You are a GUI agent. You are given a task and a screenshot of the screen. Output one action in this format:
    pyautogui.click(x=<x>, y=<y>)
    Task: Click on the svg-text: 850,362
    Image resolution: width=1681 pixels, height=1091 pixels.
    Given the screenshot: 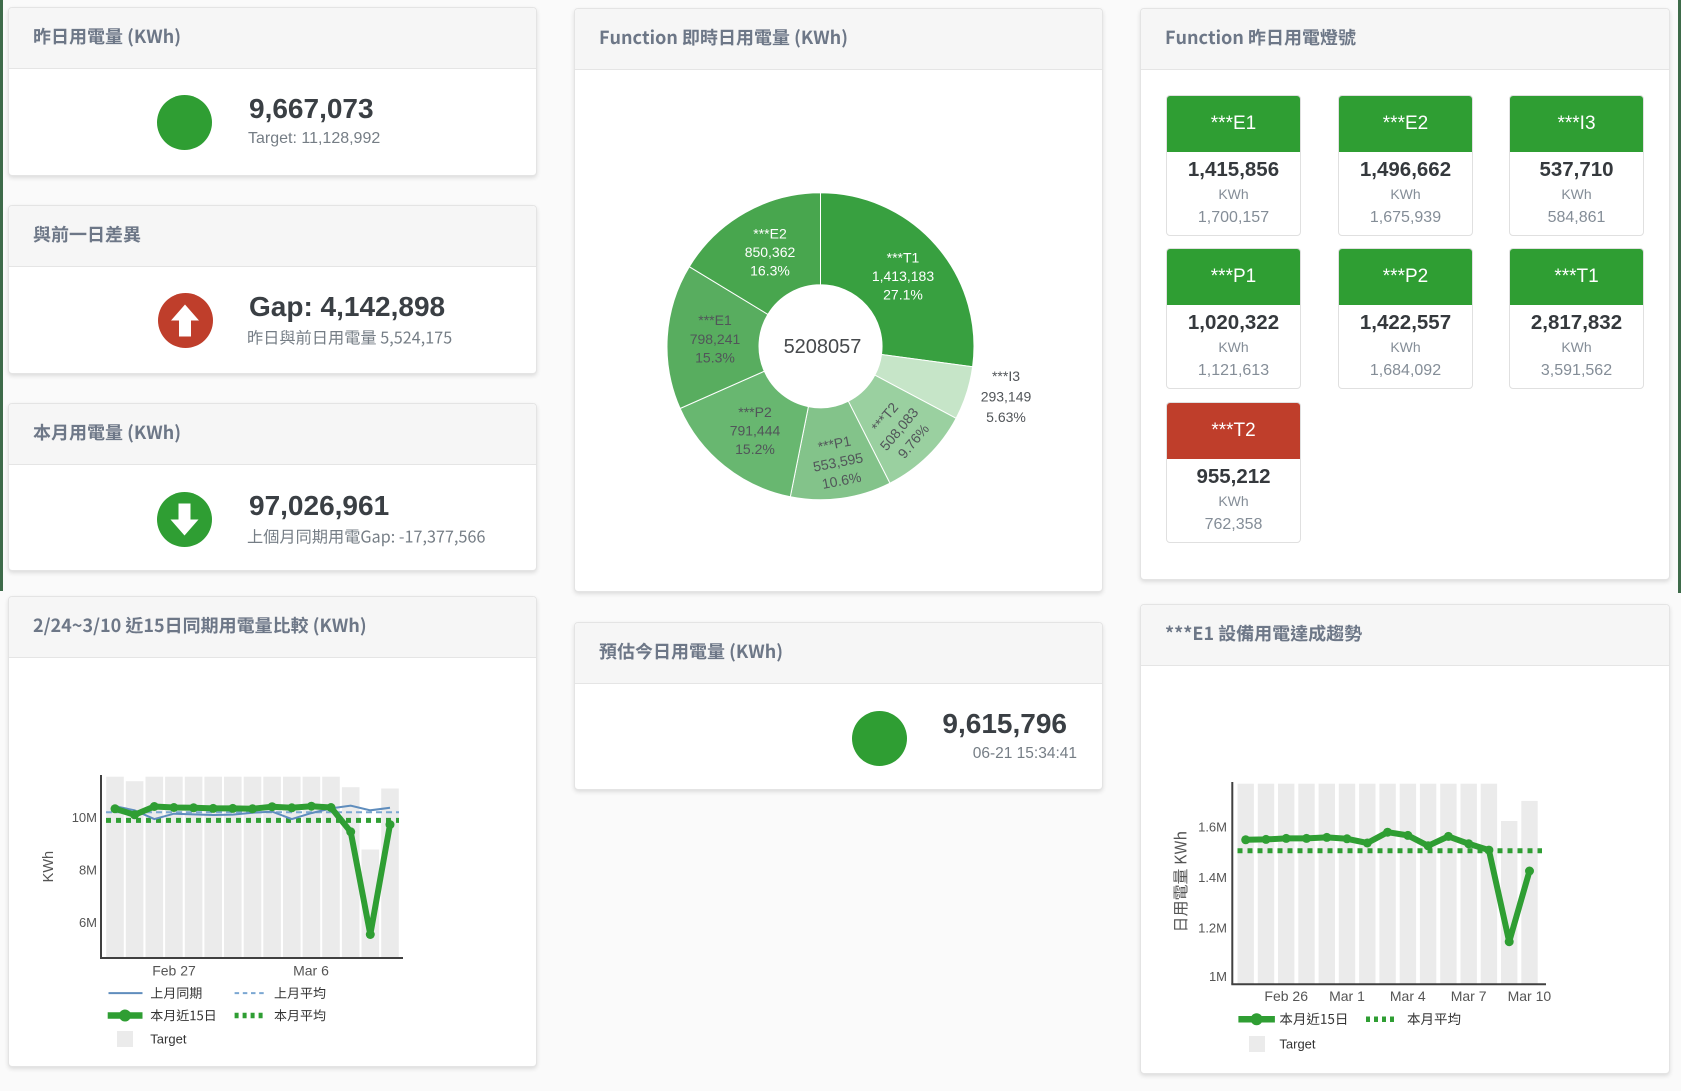 What is the action you would take?
    pyautogui.click(x=770, y=252)
    